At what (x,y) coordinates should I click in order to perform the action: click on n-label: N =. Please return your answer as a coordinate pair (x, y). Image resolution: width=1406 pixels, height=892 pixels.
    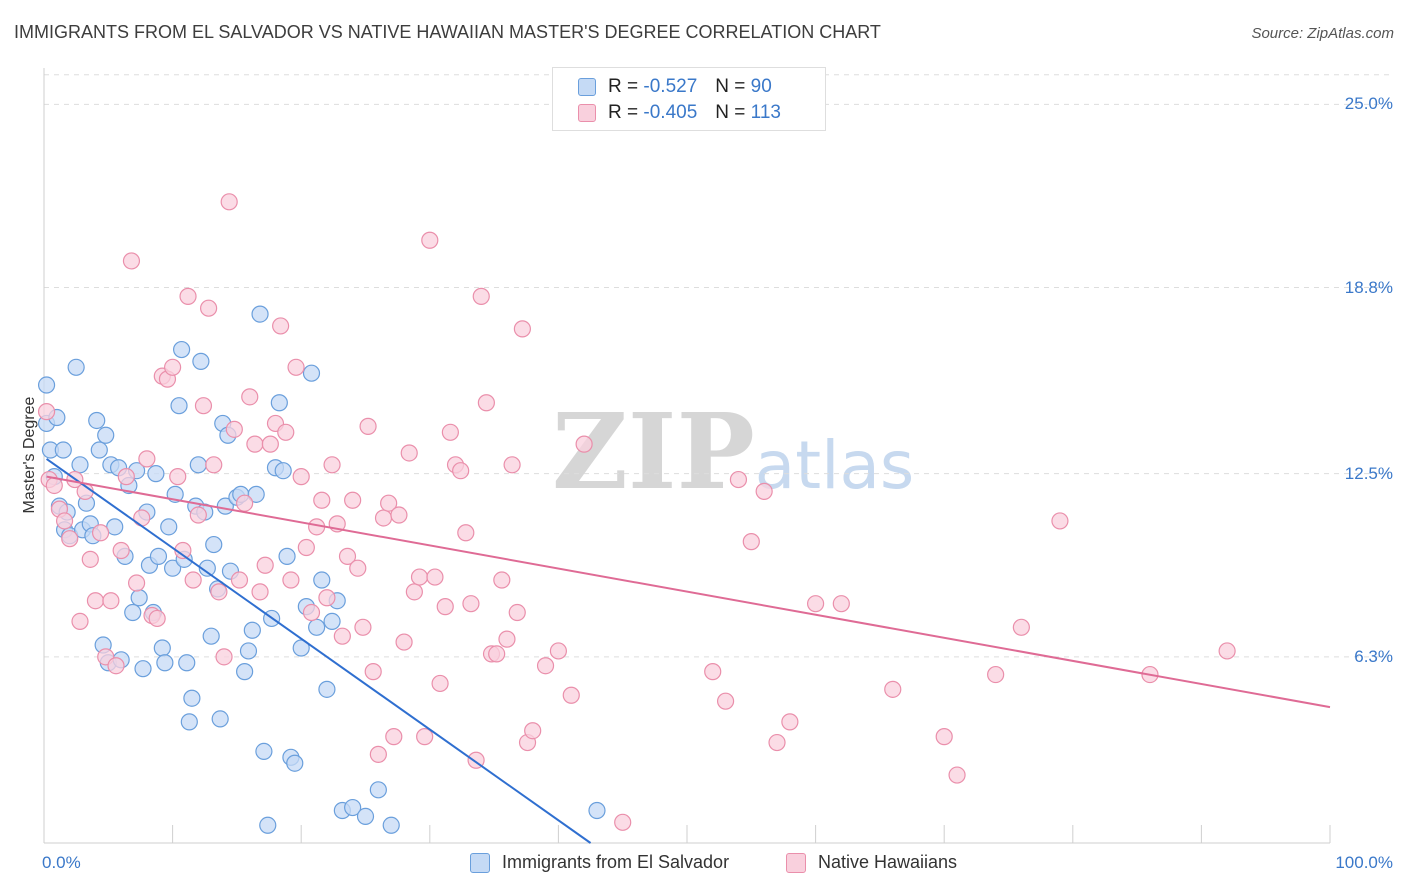
    Looking at the image, I should click on (730, 86).